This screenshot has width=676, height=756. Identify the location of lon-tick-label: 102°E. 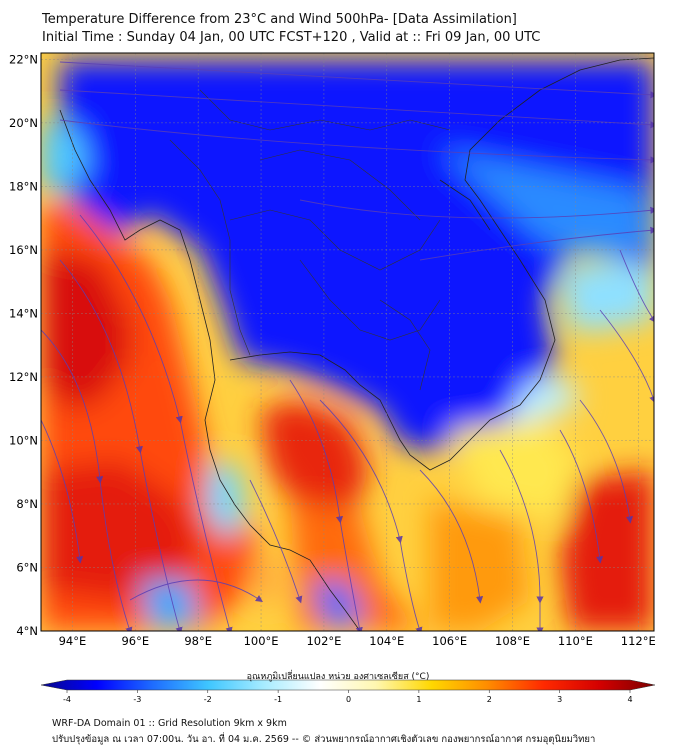
(323, 641).